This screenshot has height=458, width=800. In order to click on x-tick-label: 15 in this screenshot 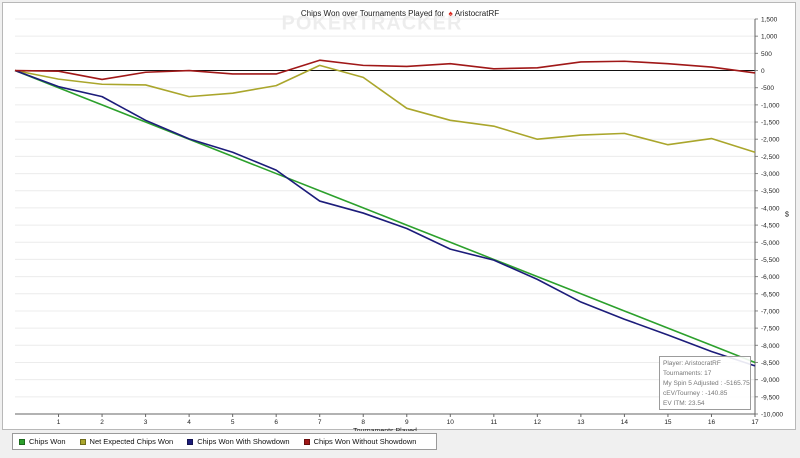, I will do `click(668, 422)`.